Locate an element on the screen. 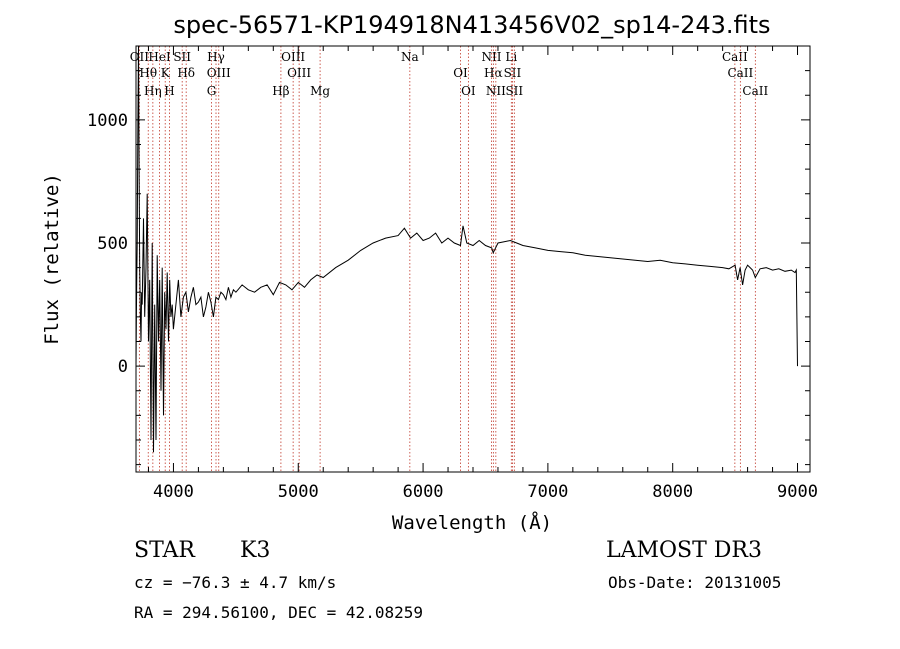 Image resolution: width=900 pixels, height=649 pixels. line-label-2: Hη is located at coordinates (153, 91).